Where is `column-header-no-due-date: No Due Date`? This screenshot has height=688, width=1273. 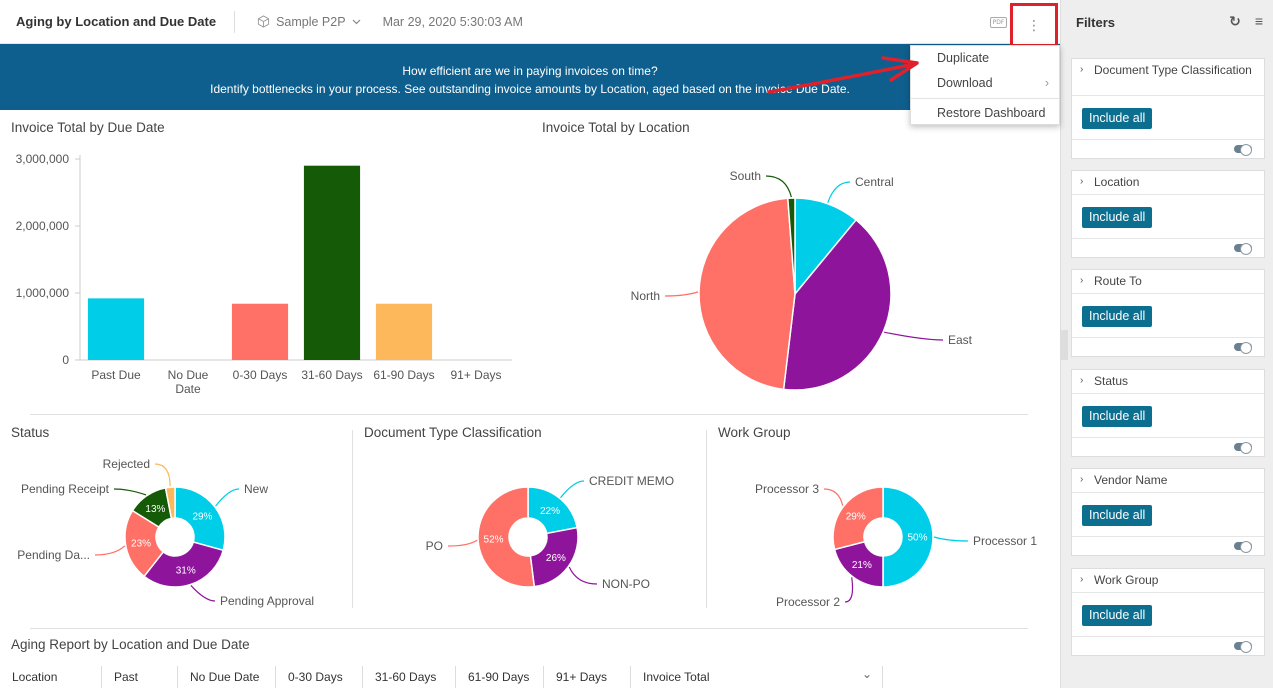
column-header-no-due-date: No Due Date is located at coordinates (227, 677).